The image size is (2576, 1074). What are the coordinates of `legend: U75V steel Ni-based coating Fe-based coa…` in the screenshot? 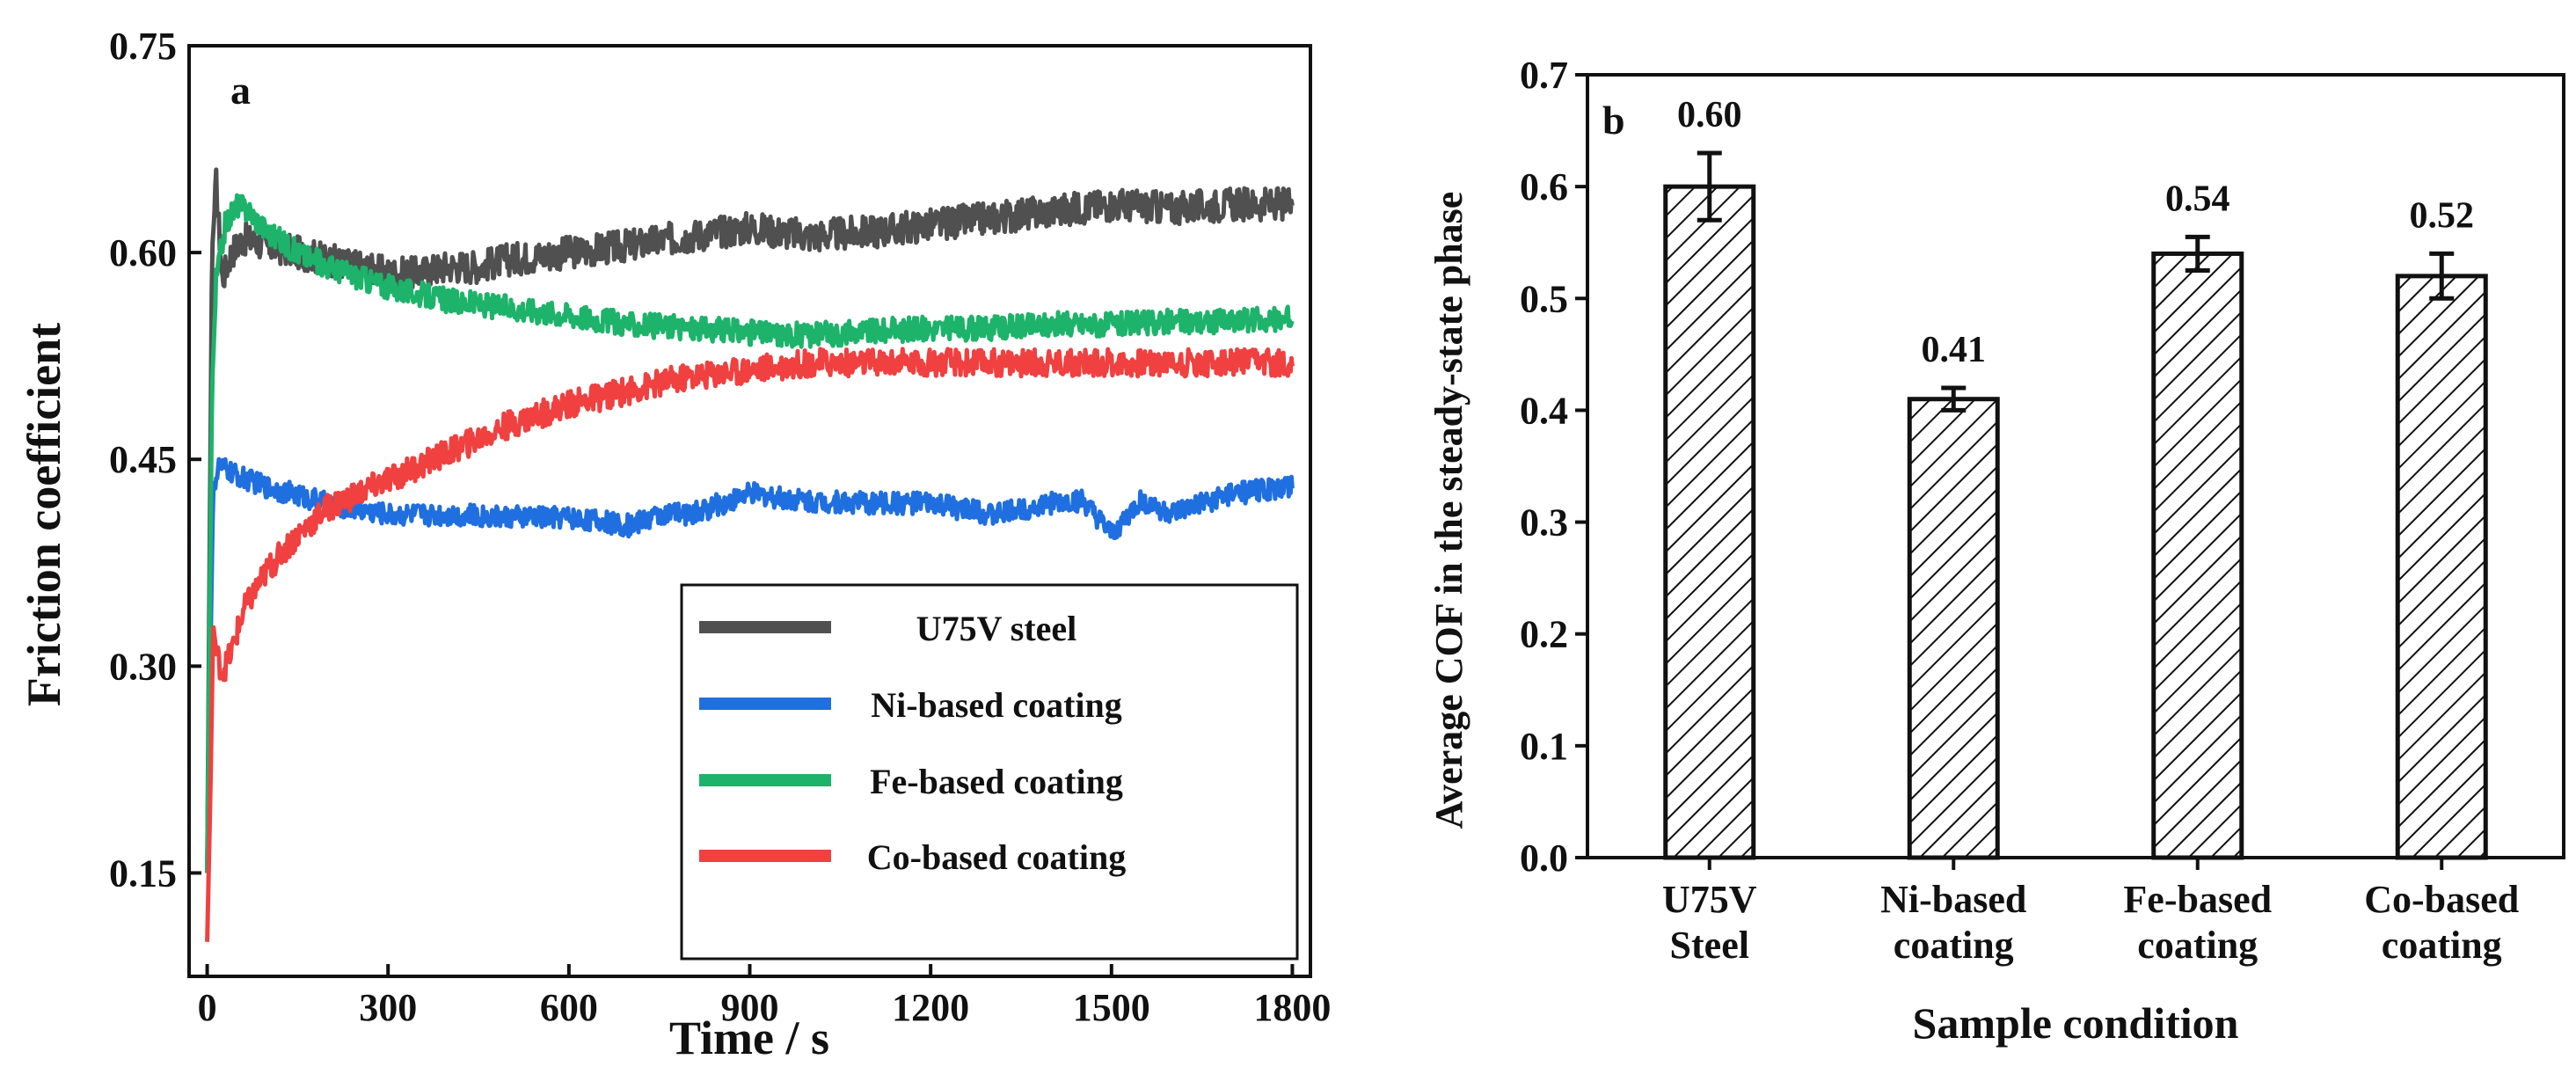 It's located at (989, 772).